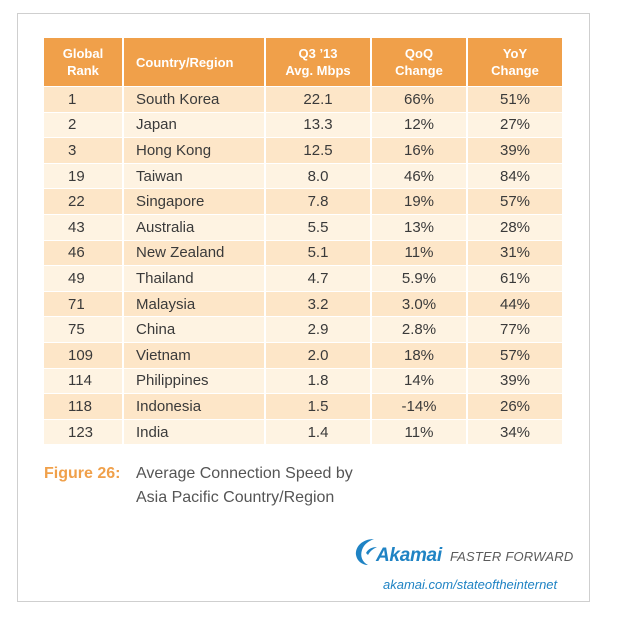  I want to click on cell-country: Singapore, so click(195, 201).